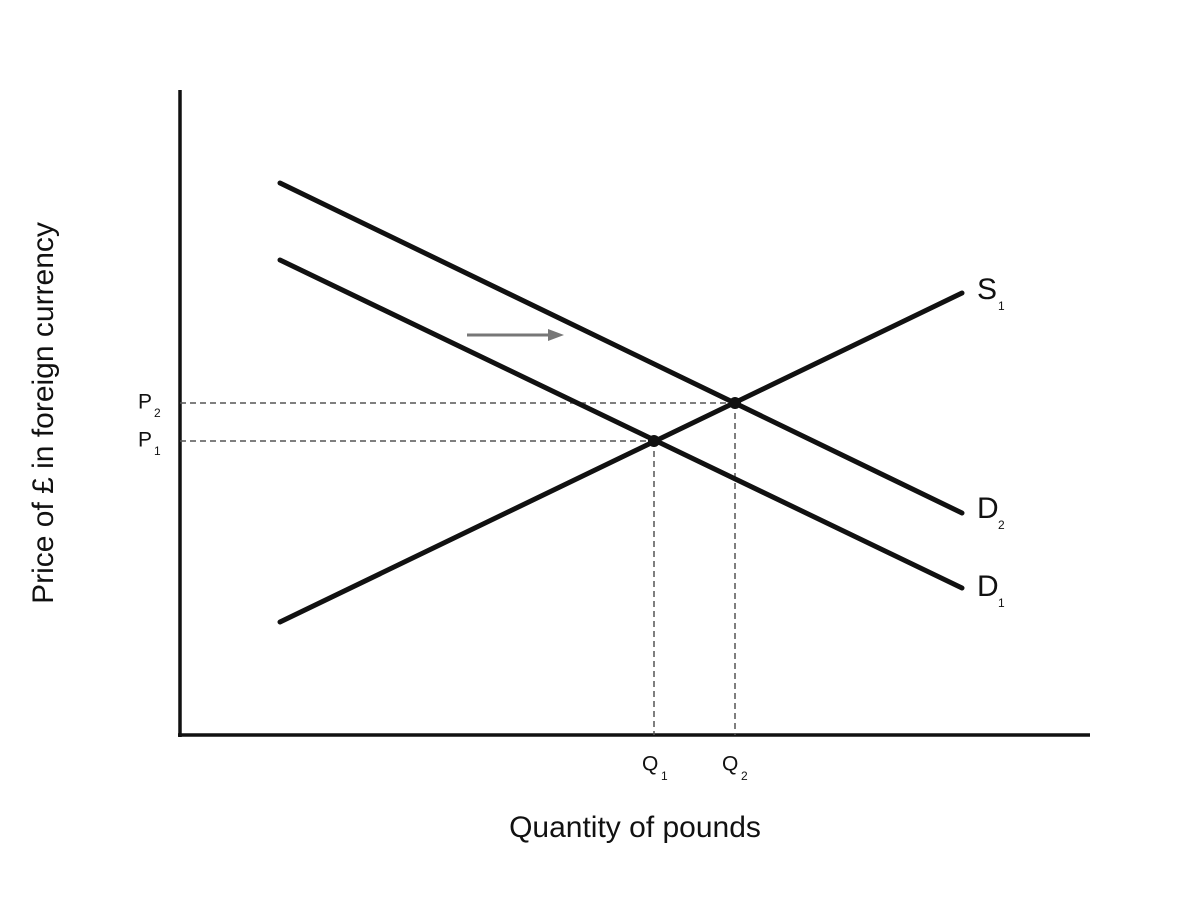  What do you see at coordinates (664, 776) in the screenshot?
I see `quantity-subscript: 1` at bounding box center [664, 776].